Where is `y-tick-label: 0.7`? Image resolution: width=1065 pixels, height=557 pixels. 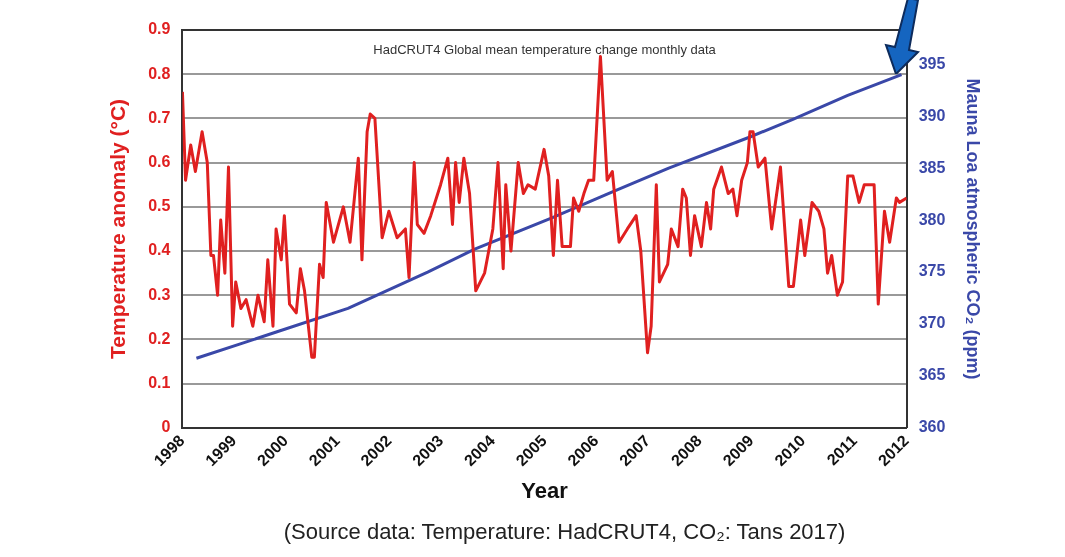 y-tick-label: 0.7 is located at coordinates (159, 117).